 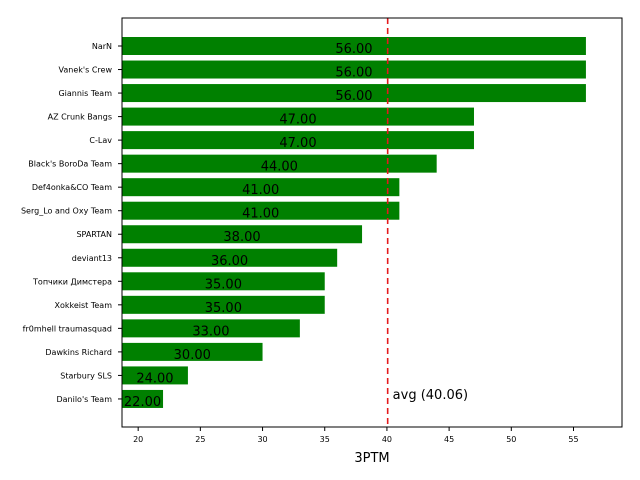 I want to click on x-axis-label: 3PTM, so click(x=371, y=458).